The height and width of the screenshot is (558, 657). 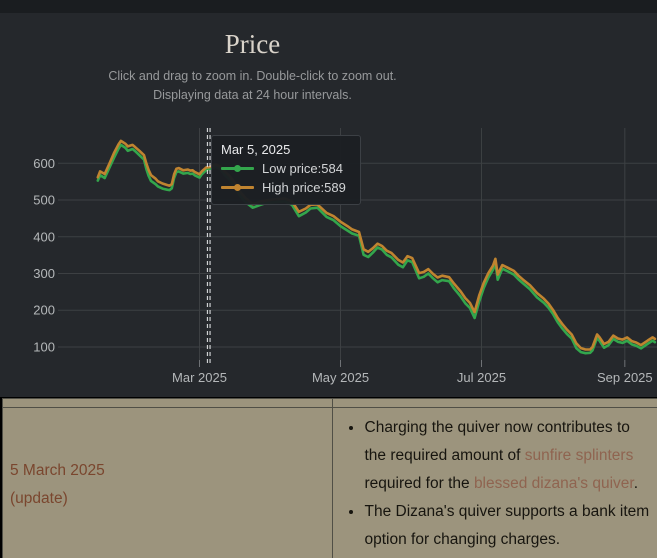 What do you see at coordinates (625, 377) in the screenshot?
I see `x-axis-label: Sep 2025` at bounding box center [625, 377].